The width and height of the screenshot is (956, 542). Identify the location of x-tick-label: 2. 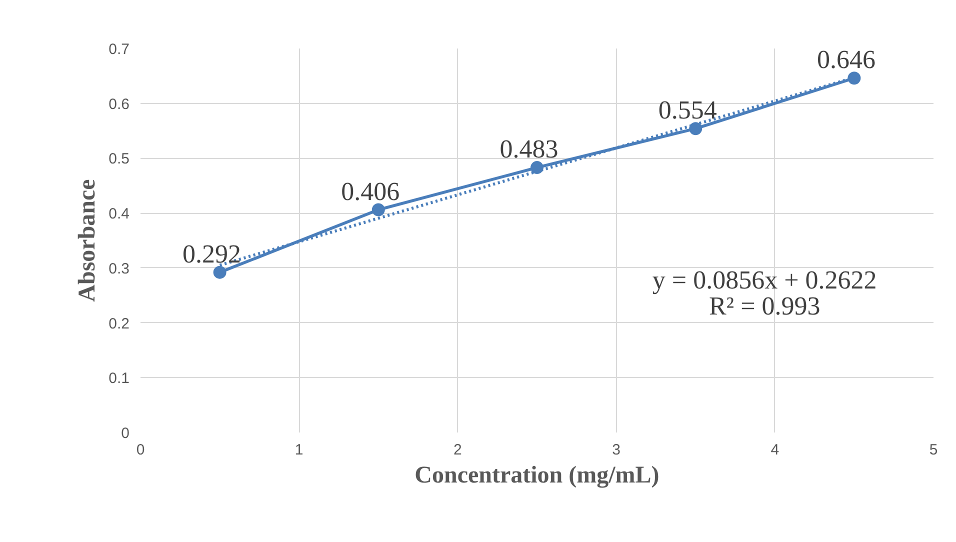
(458, 450).